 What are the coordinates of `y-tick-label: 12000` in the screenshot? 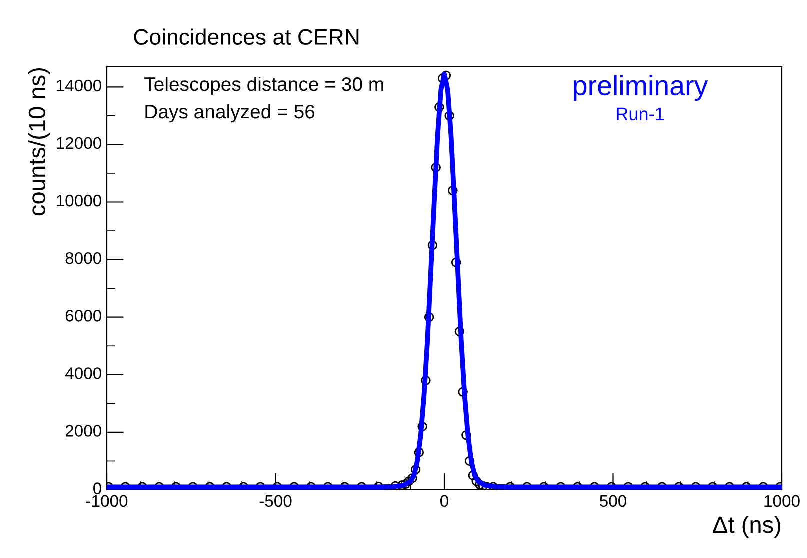 It's located at (79, 143).